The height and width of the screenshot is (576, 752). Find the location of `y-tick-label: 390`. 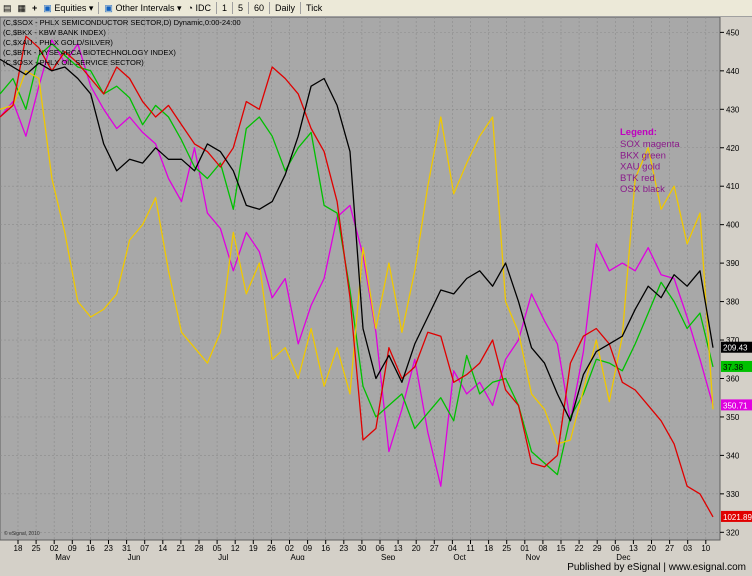

y-tick-label: 390 is located at coordinates (733, 263).